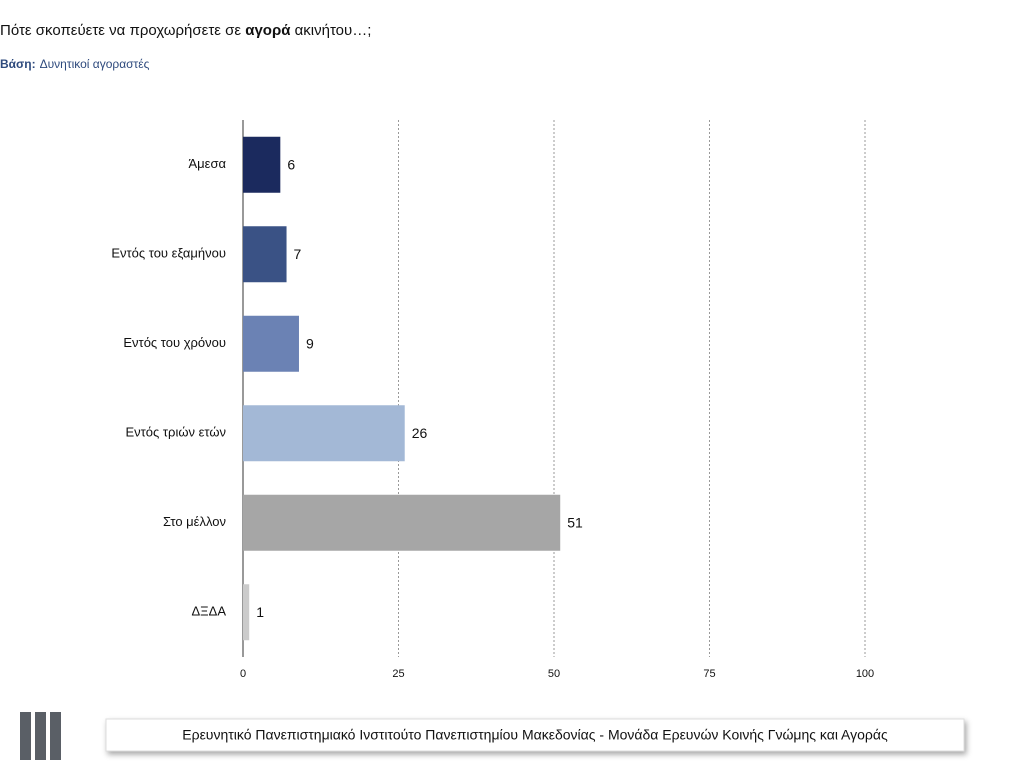 The width and height of the screenshot is (1024, 769). What do you see at coordinates (554, 674) in the screenshot?
I see `x-tick-label: 50` at bounding box center [554, 674].